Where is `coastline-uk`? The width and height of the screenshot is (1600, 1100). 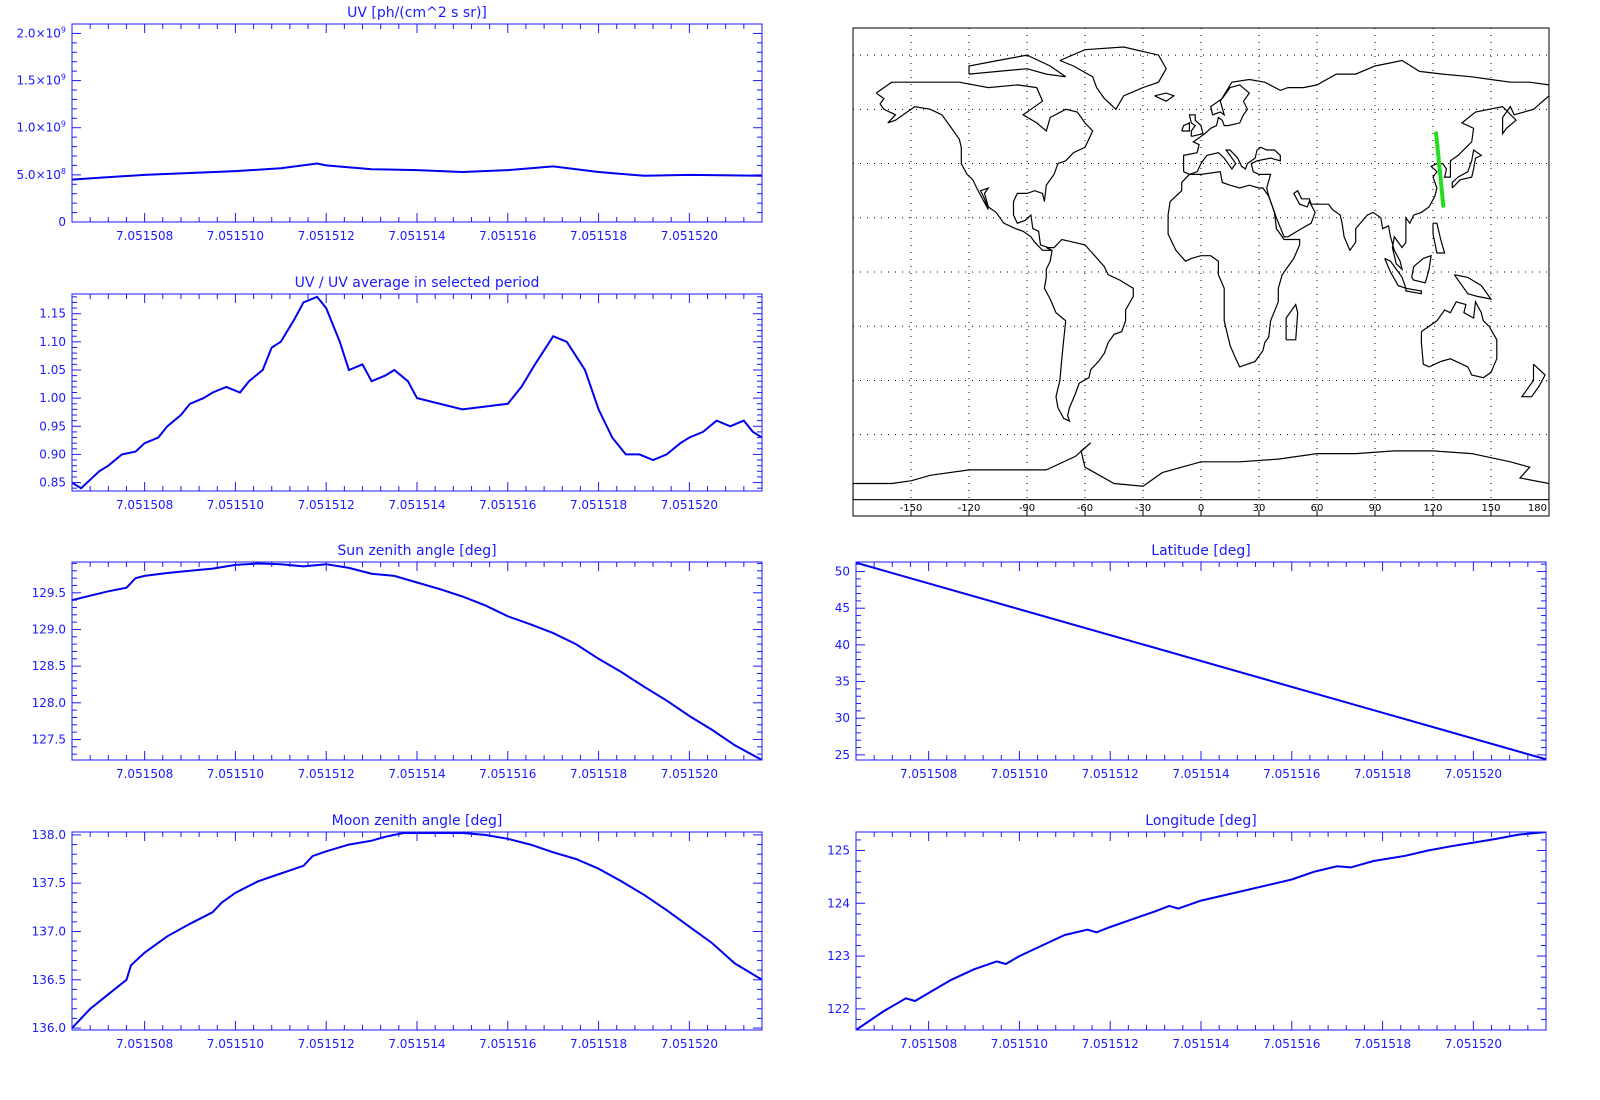
coastline-uk is located at coordinates (1196, 125).